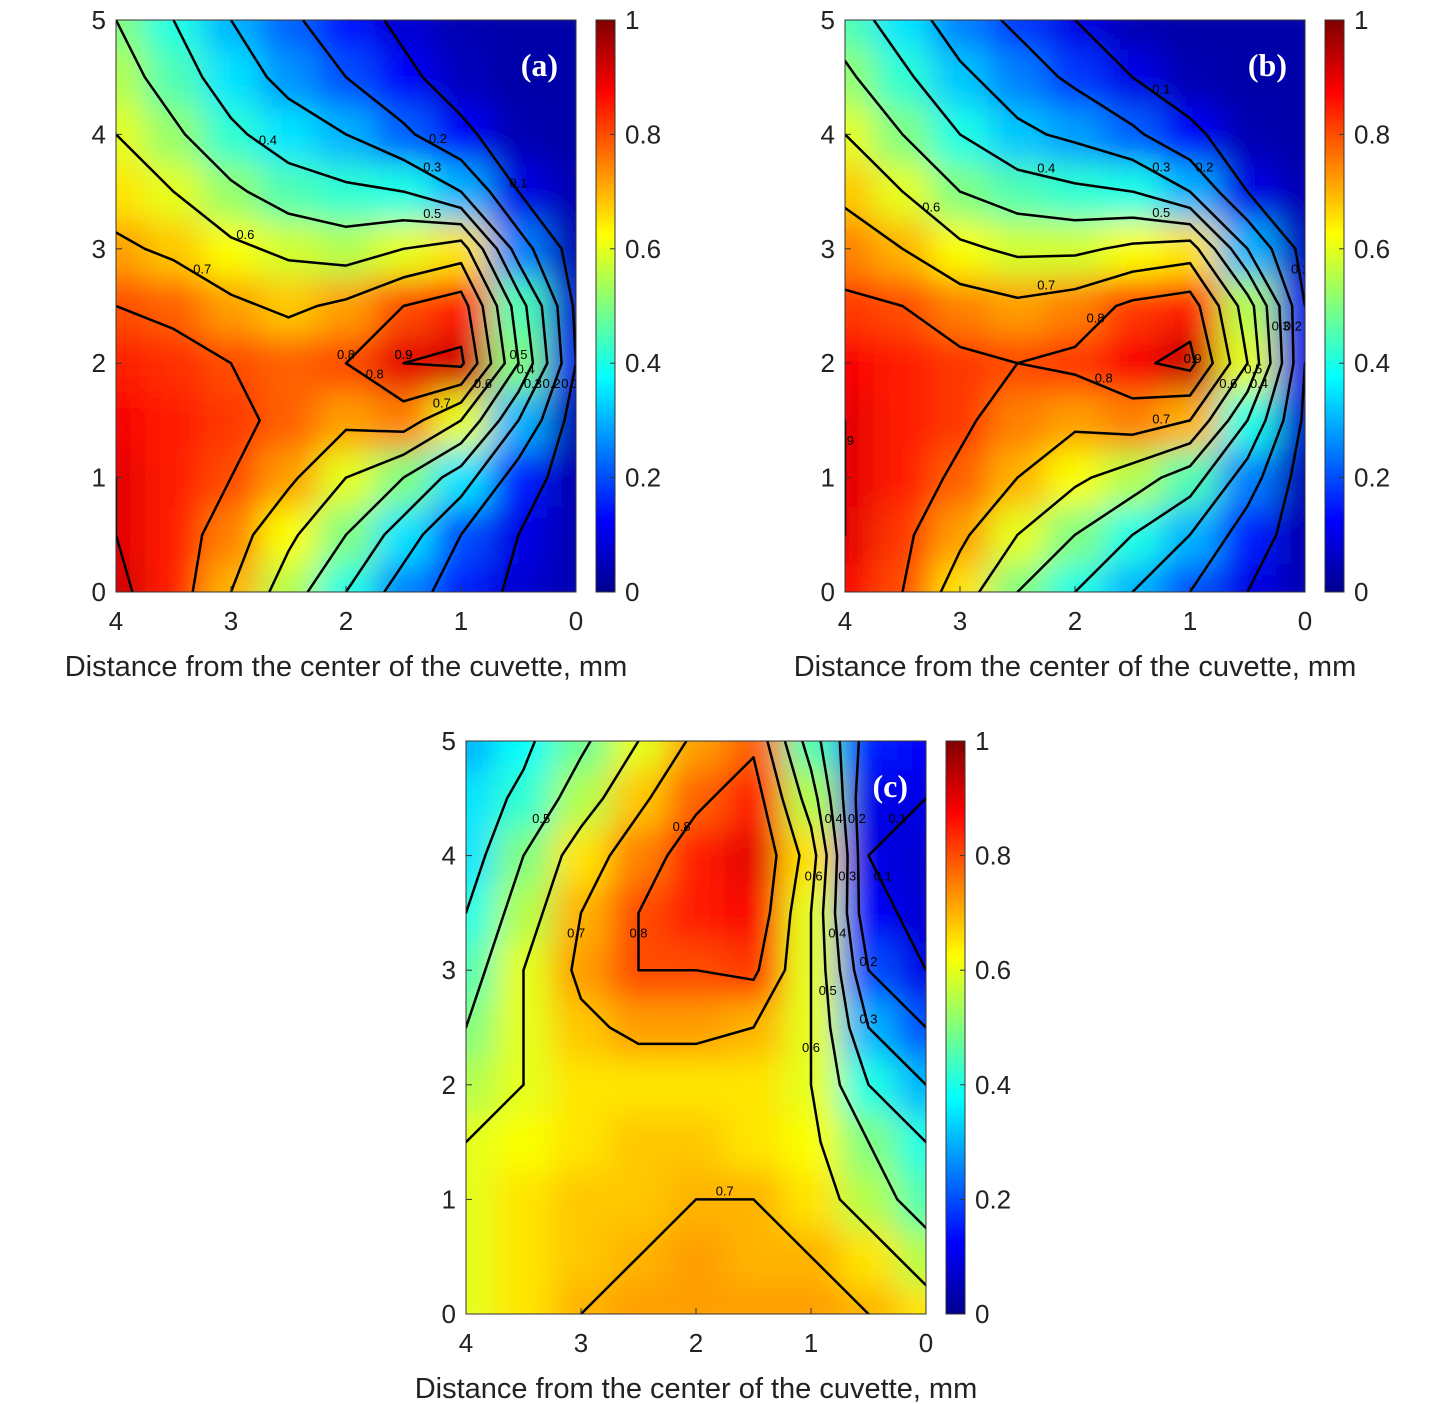 The width and height of the screenshot is (1430, 1404). Describe the element at coordinates (1161, 89) in the screenshot. I see `contour-label: 0.1` at that location.